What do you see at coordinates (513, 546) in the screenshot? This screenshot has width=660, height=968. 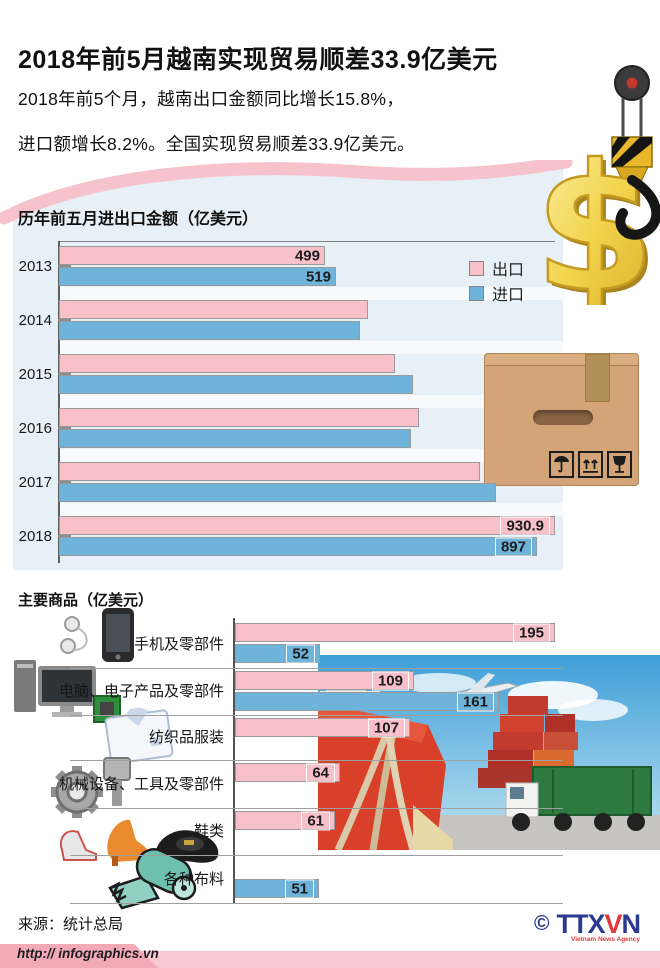 I see `bar-value-label: 897` at bounding box center [513, 546].